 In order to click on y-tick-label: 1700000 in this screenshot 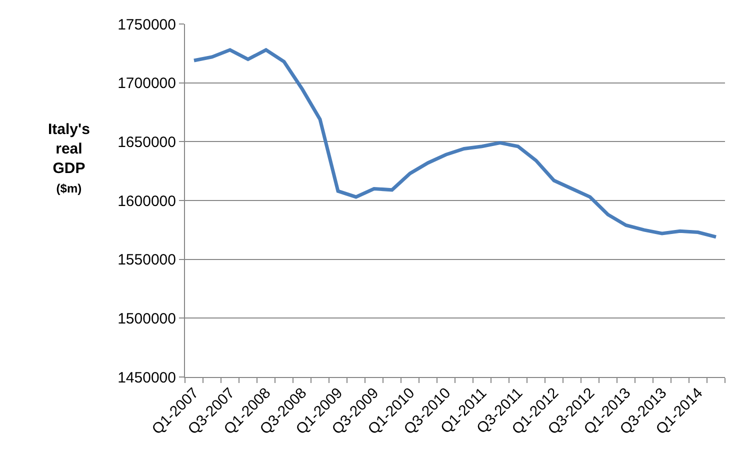, I will do `click(147, 83)`.